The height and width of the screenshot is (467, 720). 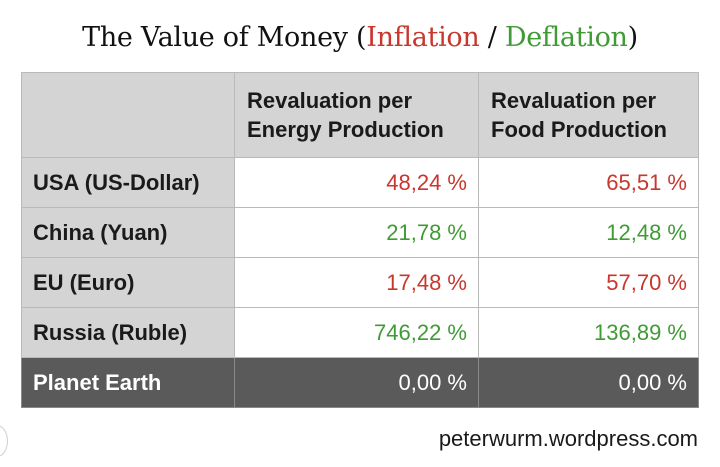 I want to click on food-value: 0,00 %, so click(x=588, y=382).